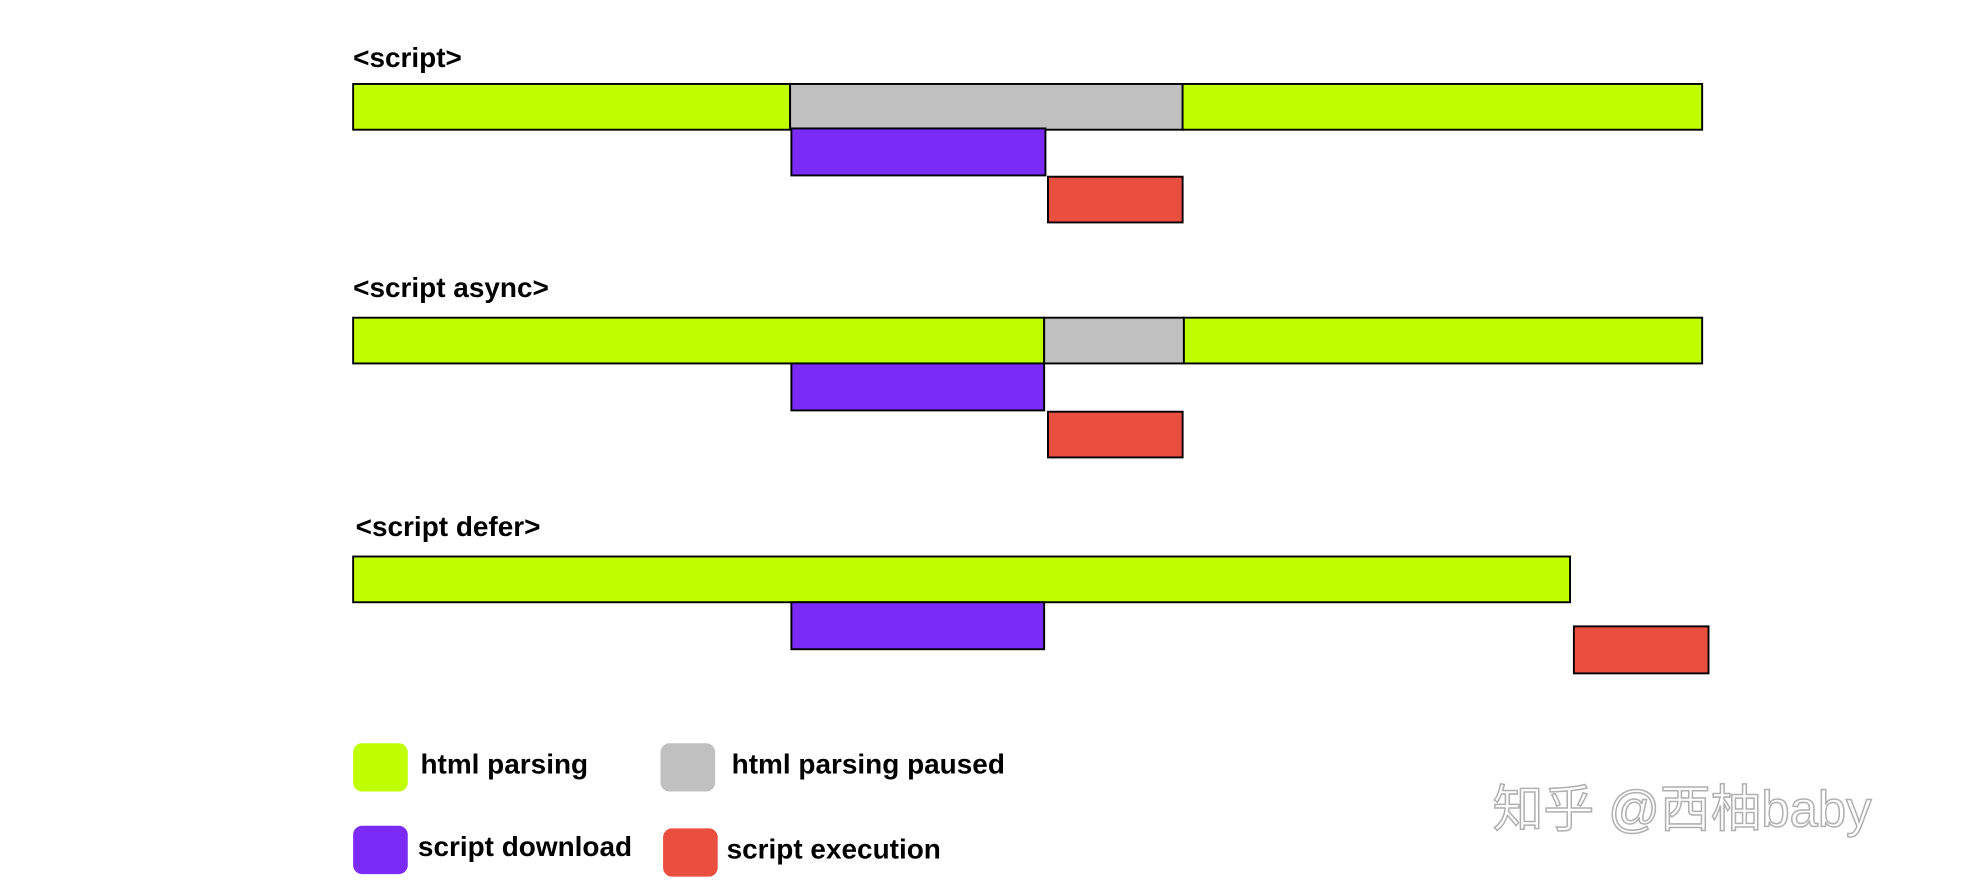 The image size is (1974, 892). What do you see at coordinates (834, 849) in the screenshot?
I see `legend-label: script execution` at bounding box center [834, 849].